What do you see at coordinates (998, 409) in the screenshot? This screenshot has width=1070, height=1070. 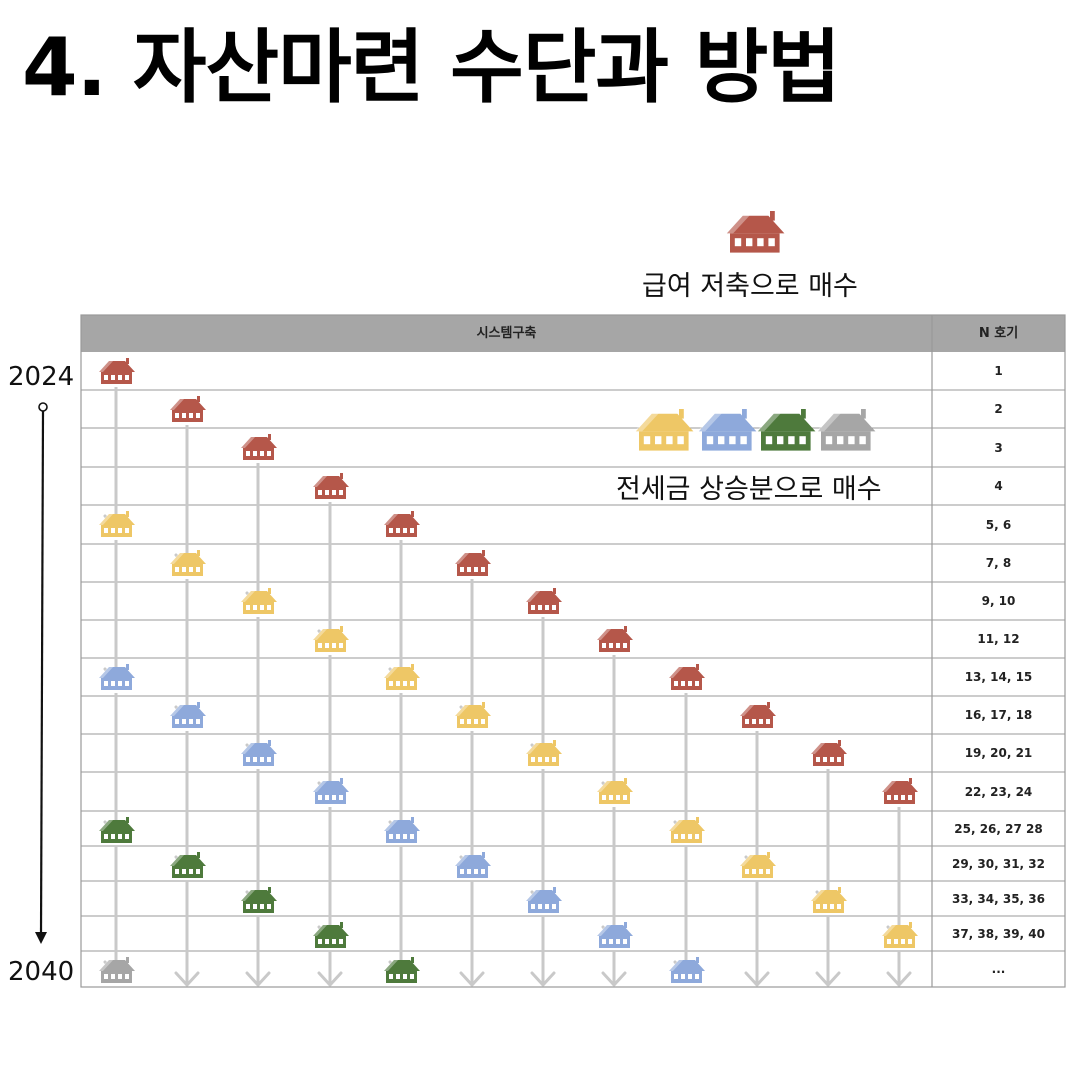 I see `row-label: 2` at bounding box center [998, 409].